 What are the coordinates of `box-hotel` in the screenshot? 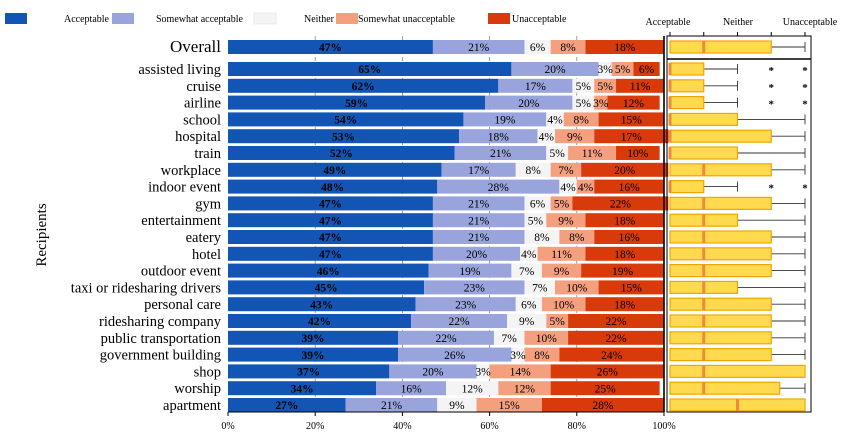 It's located at (720, 254).